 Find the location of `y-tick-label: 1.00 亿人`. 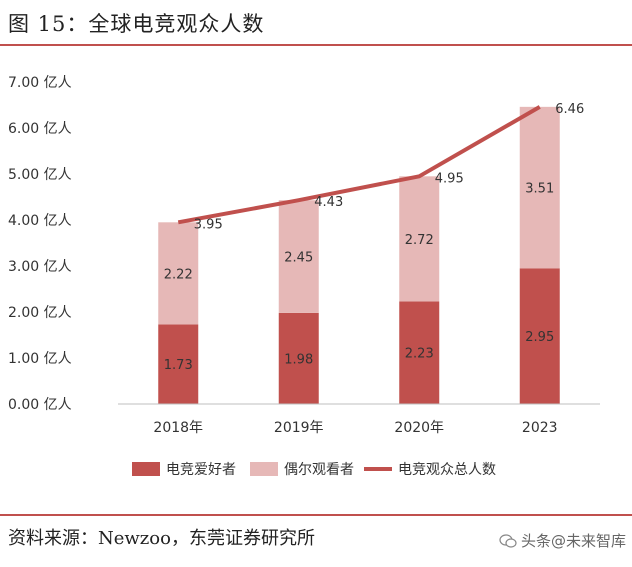

y-tick-label: 1.00 亿人 is located at coordinates (40, 359).